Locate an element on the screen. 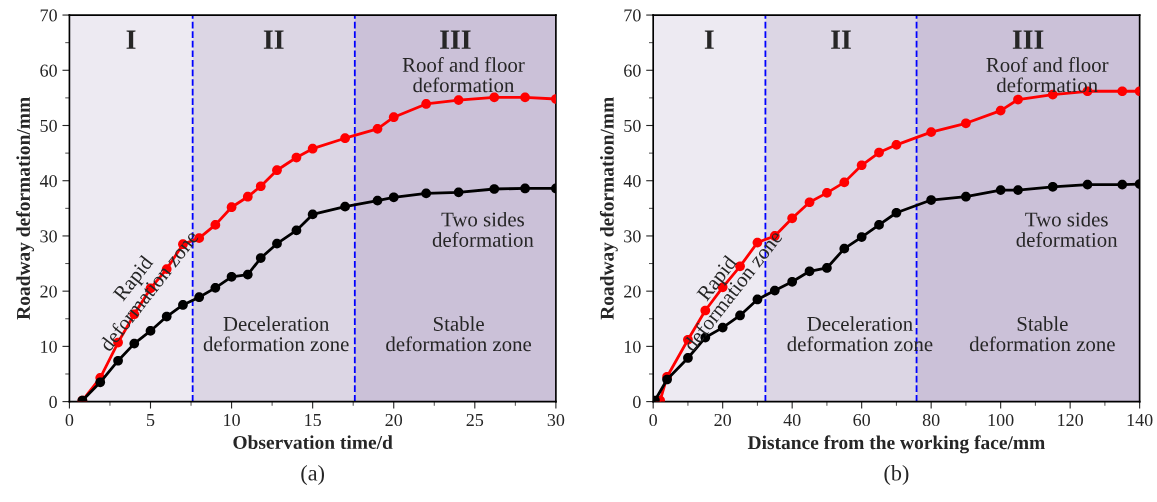  x-tick-label: 30 is located at coordinates (556, 420).